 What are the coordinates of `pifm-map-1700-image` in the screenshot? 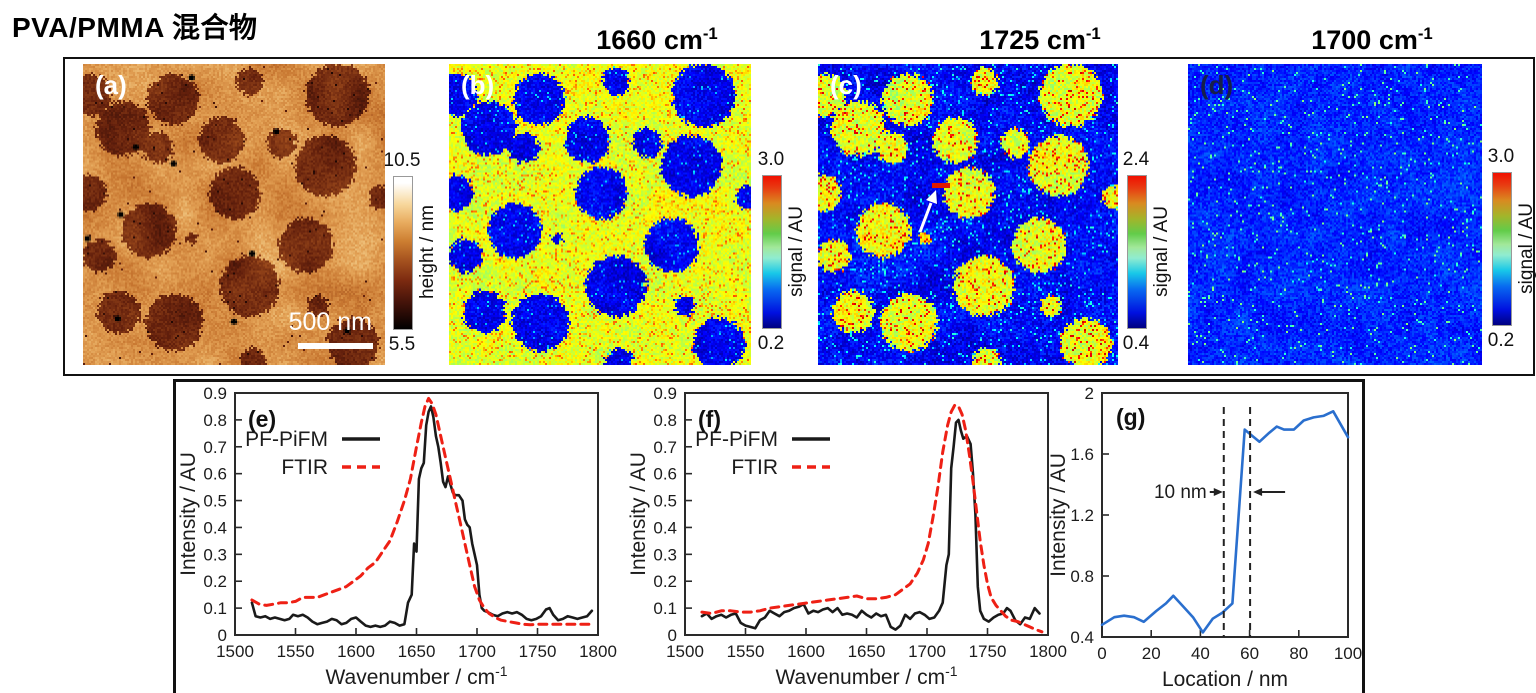 It's located at (1335, 214).